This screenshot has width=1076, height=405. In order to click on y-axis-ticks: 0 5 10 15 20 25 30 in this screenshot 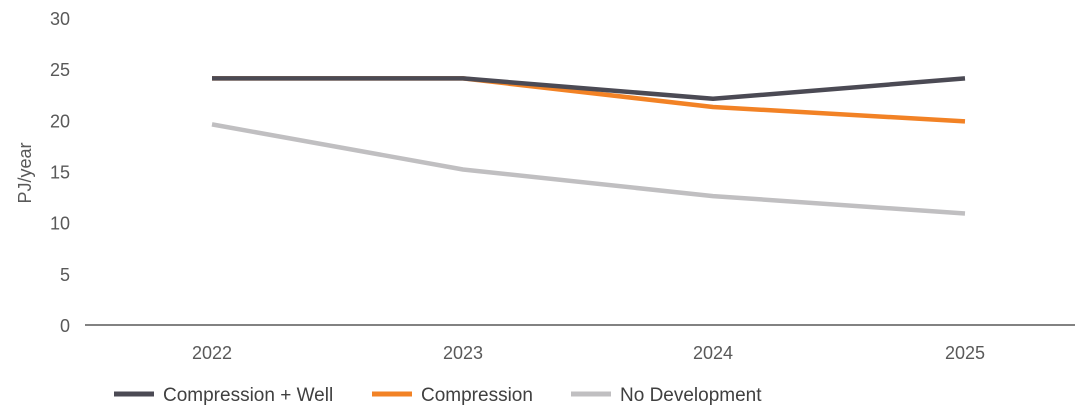, I will do `click(60, 172)`.